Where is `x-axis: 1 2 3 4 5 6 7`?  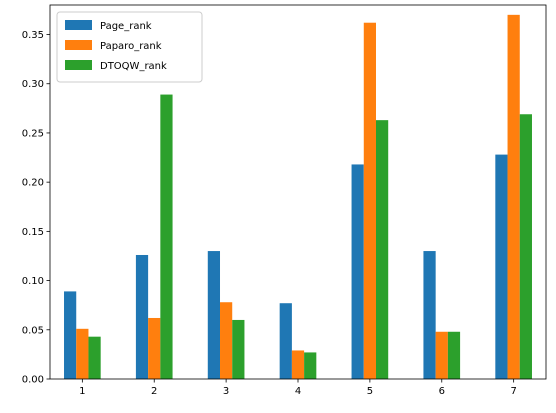 x-axis: 1 2 3 4 5 6 7 is located at coordinates (298, 388).